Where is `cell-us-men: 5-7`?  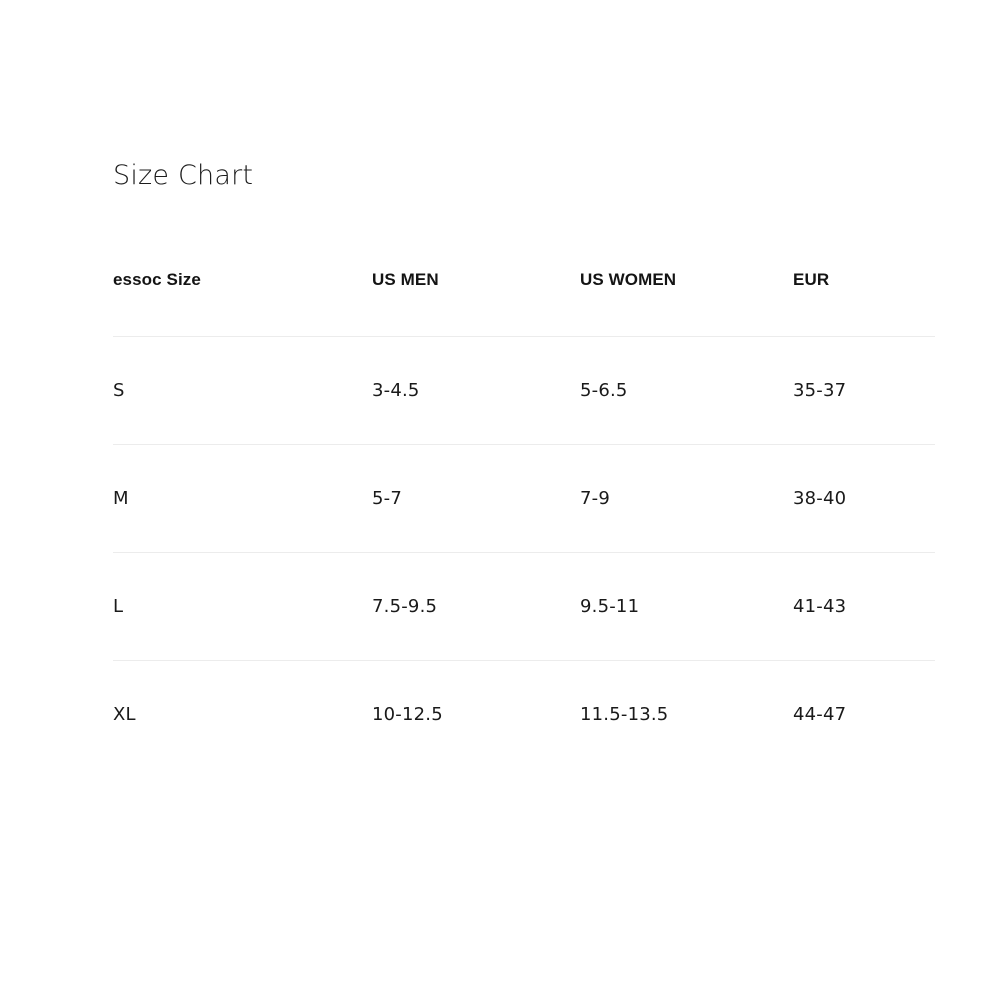 cell-us-men: 5-7 is located at coordinates (476, 498).